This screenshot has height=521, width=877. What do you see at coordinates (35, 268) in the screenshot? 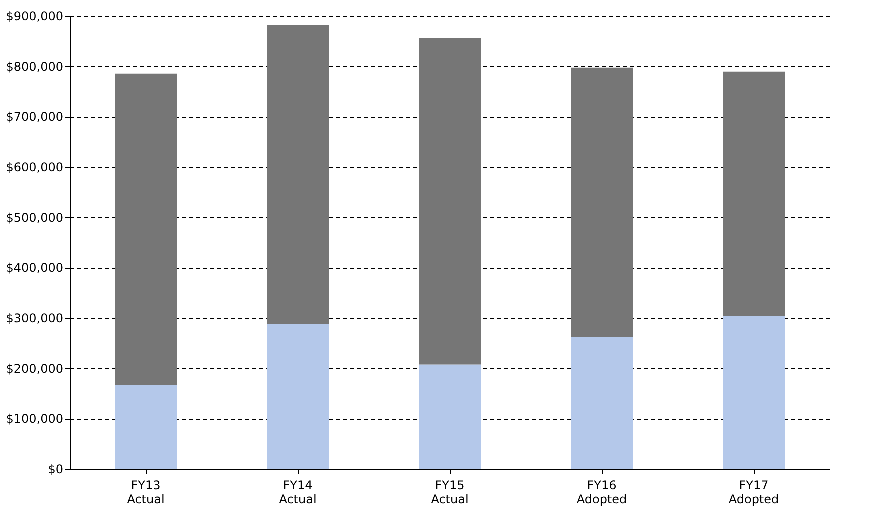
I see `y-tick-label: $400,000` at bounding box center [35, 268].